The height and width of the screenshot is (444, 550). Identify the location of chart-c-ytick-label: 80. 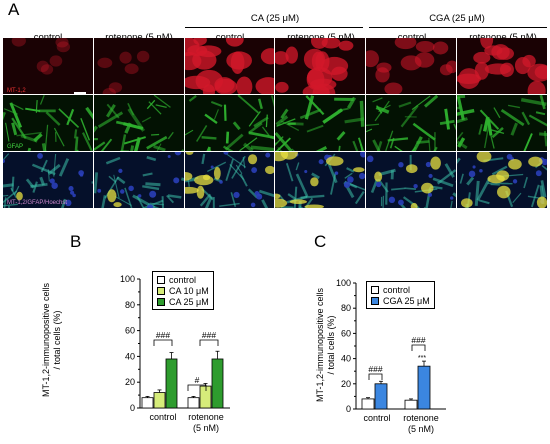
(346, 308).